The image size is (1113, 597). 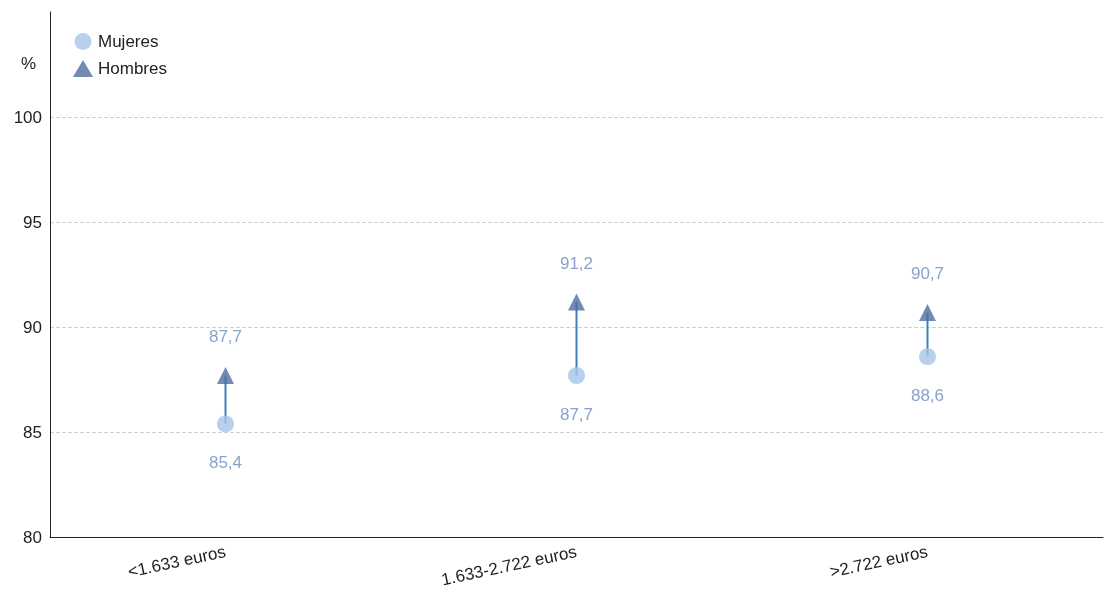 What do you see at coordinates (927, 396) in the screenshot?
I see `data-label: 88,6` at bounding box center [927, 396].